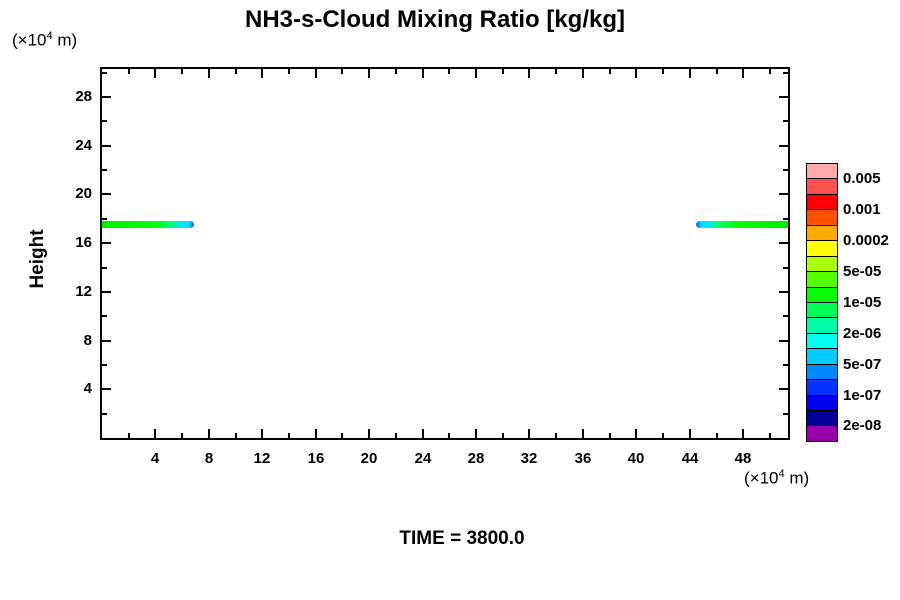 This screenshot has height=600, width=900. Describe the element at coordinates (435, 19) in the screenshot. I see `chart-title: NH3-s-Cloud Mixing Ratio [kg/kg]` at that location.